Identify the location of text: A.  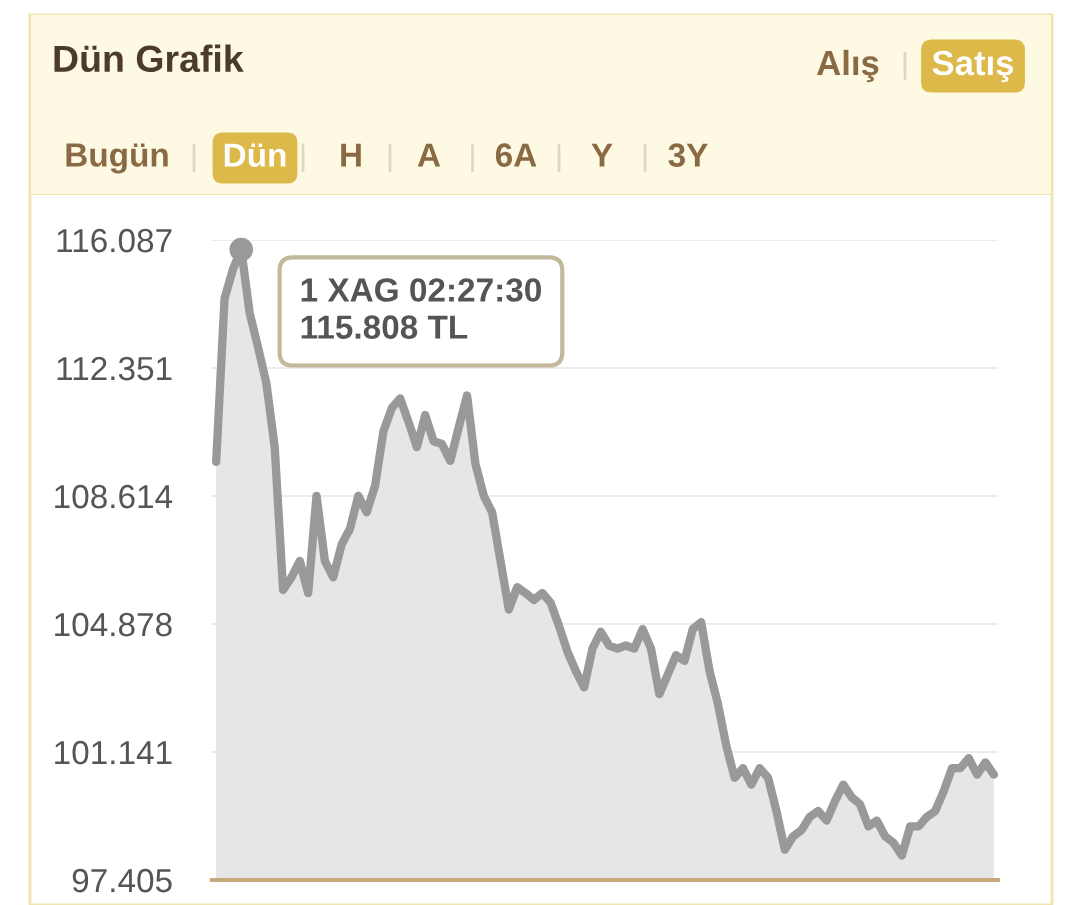
(429, 155).